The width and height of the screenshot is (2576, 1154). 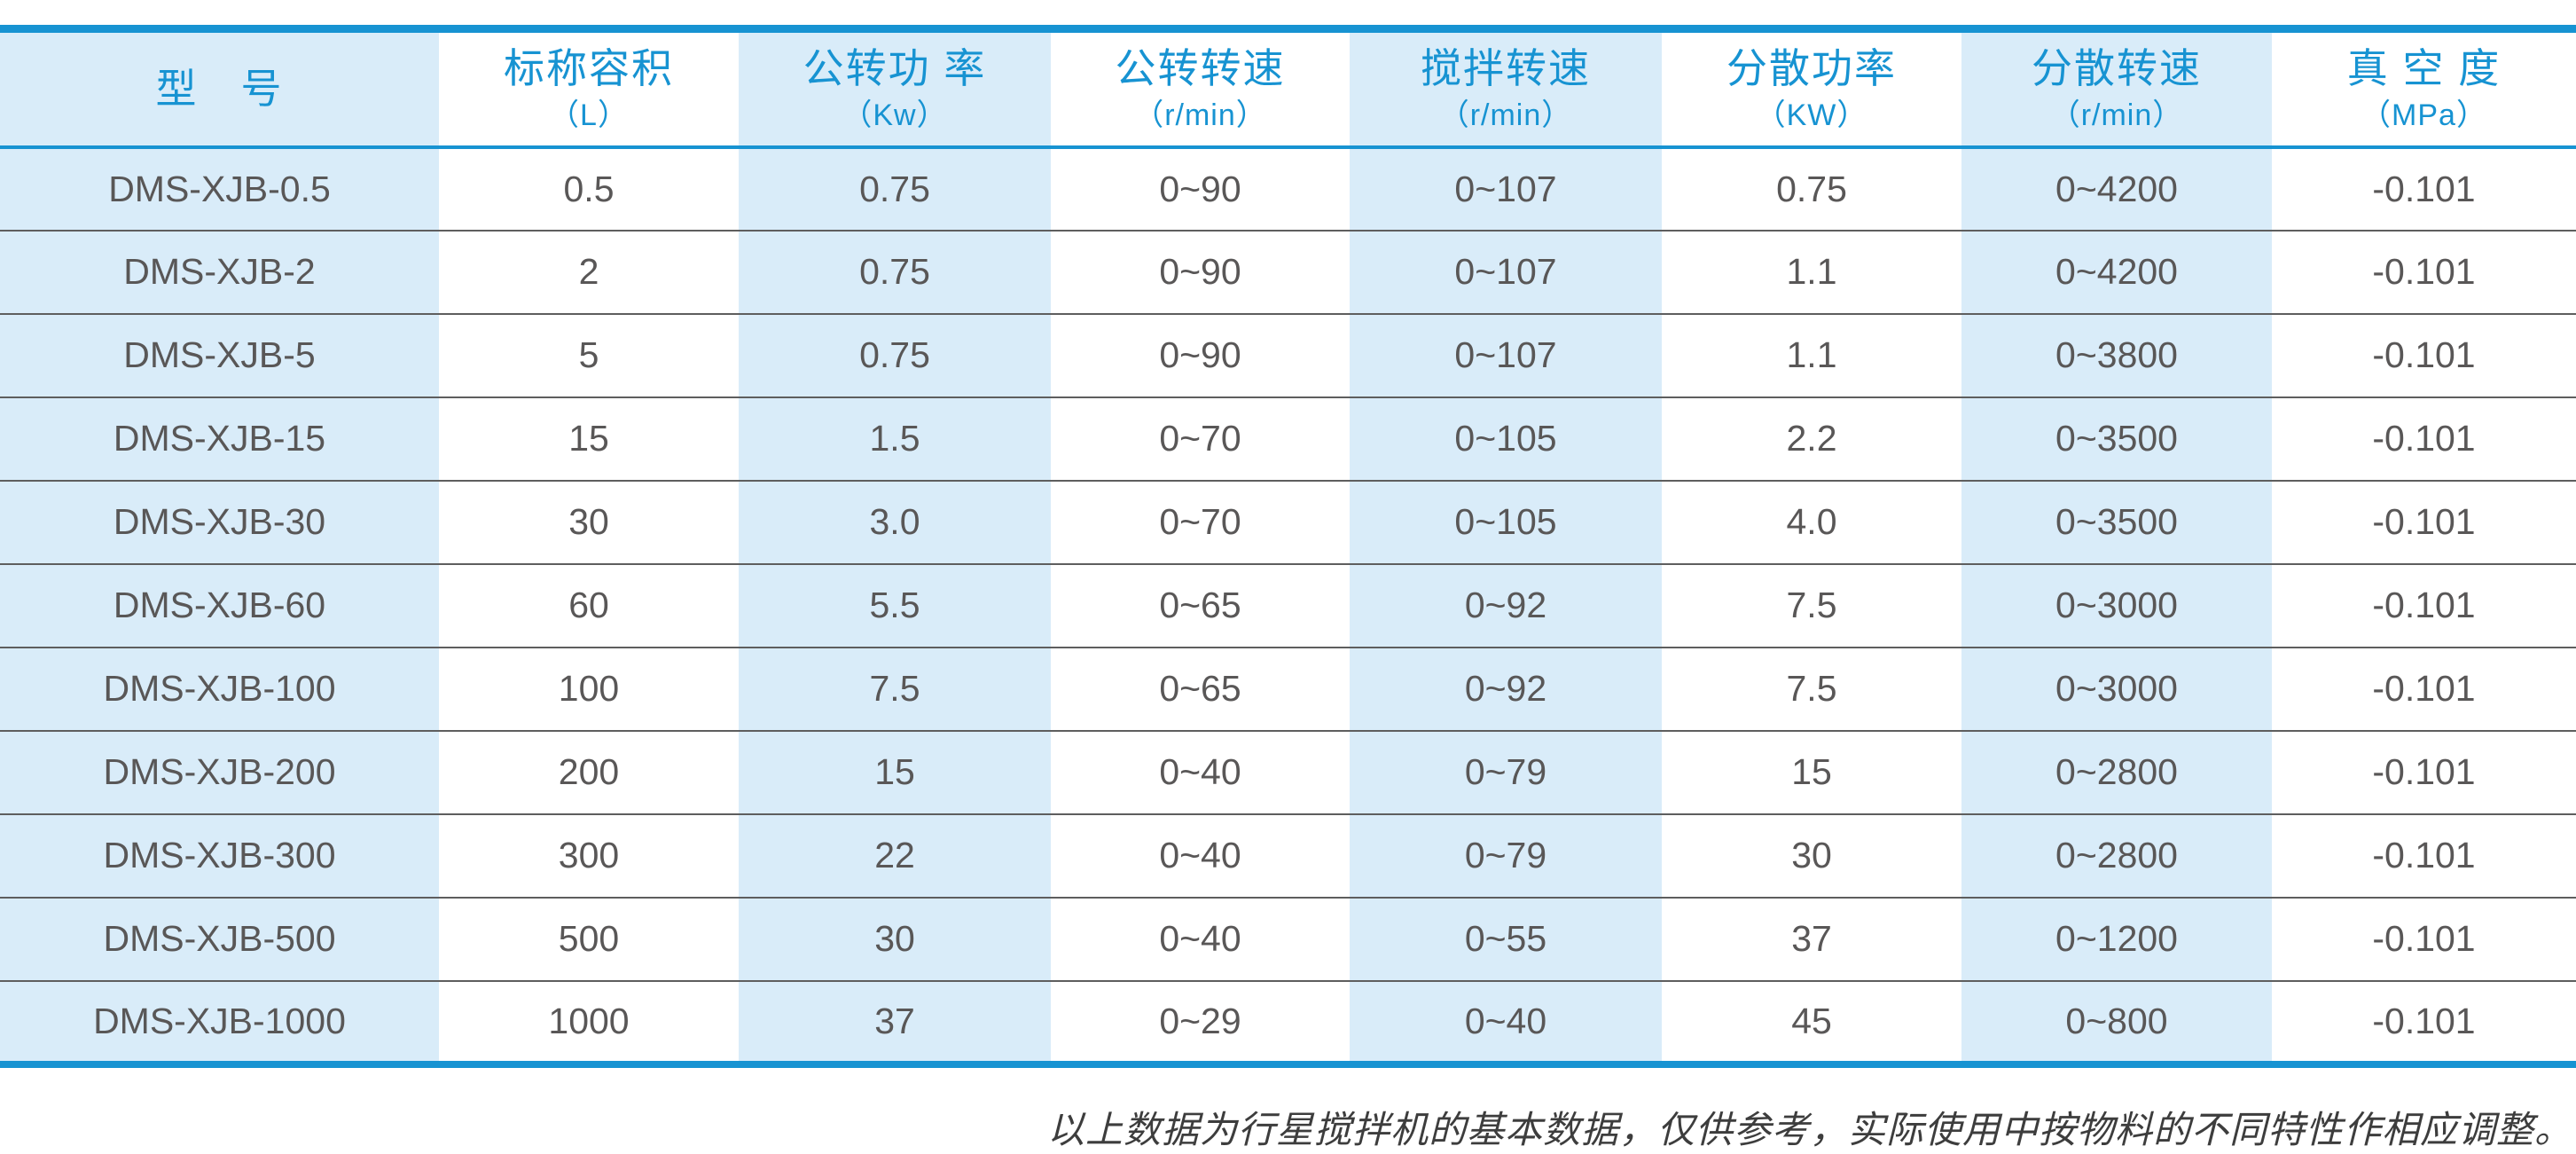 I want to click on value-cell: 22, so click(x=895, y=855).